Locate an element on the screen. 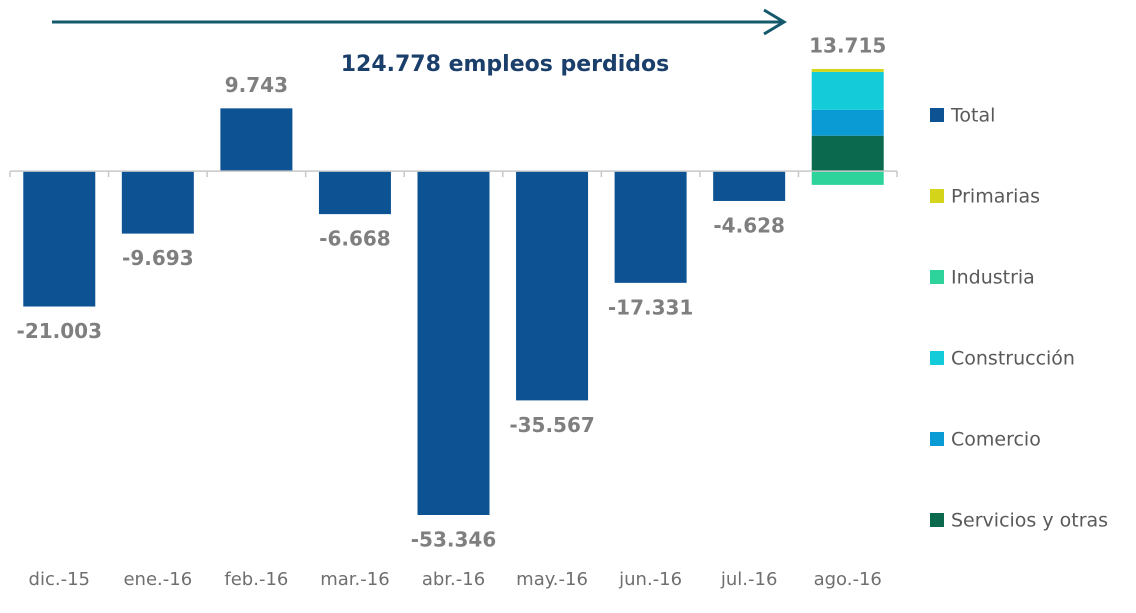  x-tick-label: mar.-16 is located at coordinates (354, 579).